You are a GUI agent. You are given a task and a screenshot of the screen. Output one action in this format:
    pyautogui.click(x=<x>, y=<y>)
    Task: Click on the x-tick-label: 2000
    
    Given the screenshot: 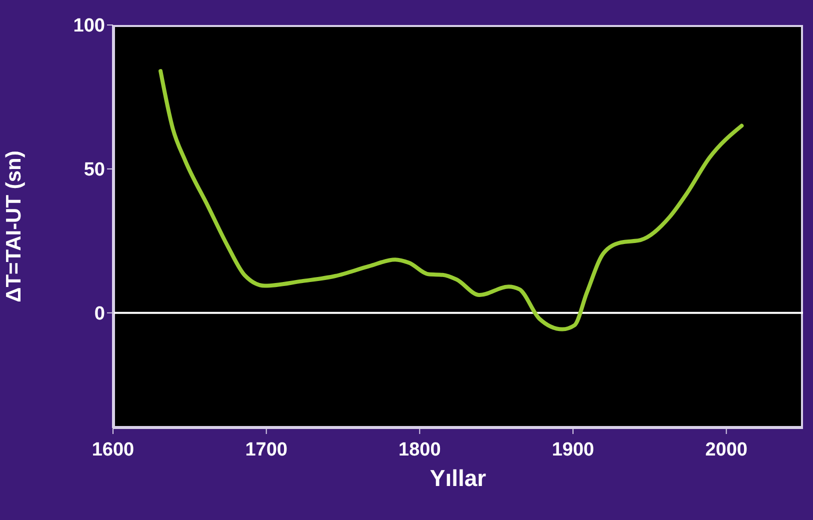 What is the action you would take?
    pyautogui.click(x=726, y=449)
    